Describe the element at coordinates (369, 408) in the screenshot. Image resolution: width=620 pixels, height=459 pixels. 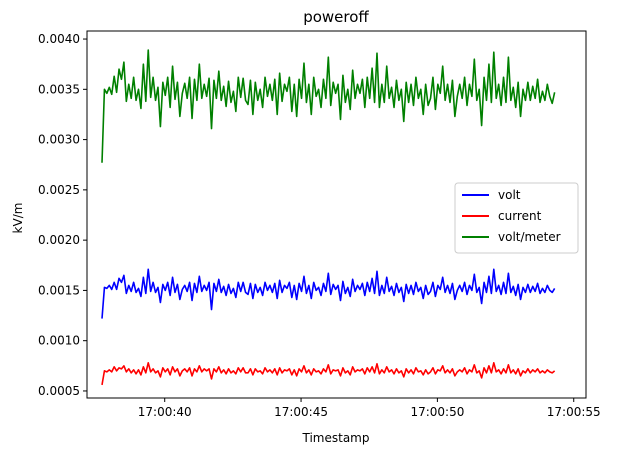
I see `x-axis: 17:00:40 17:00:45 17:00:50 17:00:55` at that location.